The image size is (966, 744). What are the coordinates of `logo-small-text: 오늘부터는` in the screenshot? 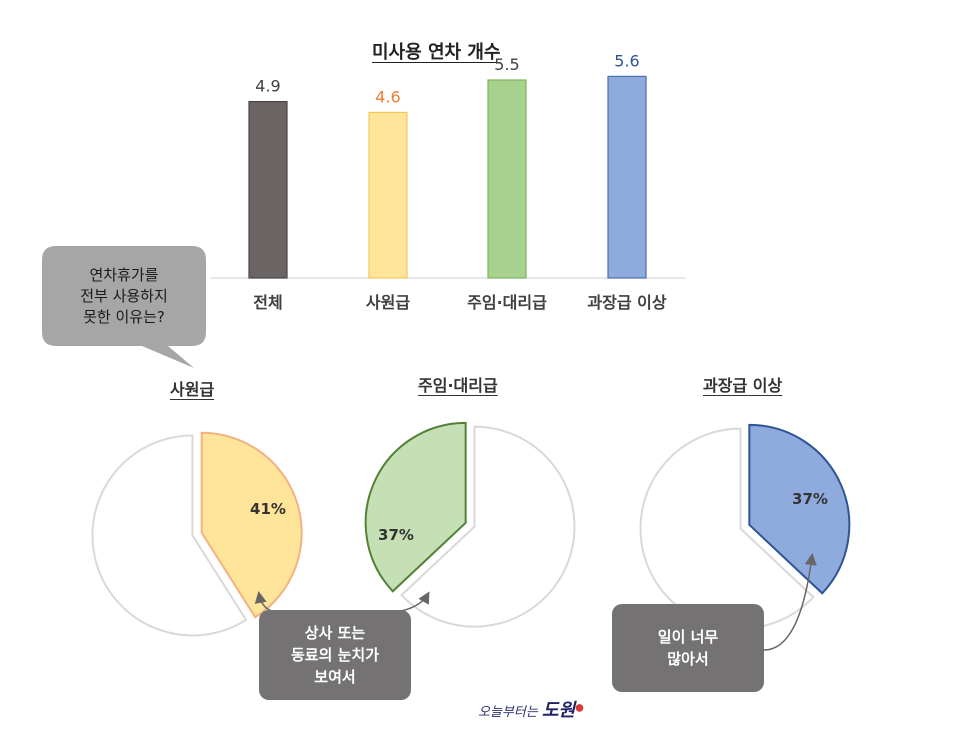 It's located at (508, 712).